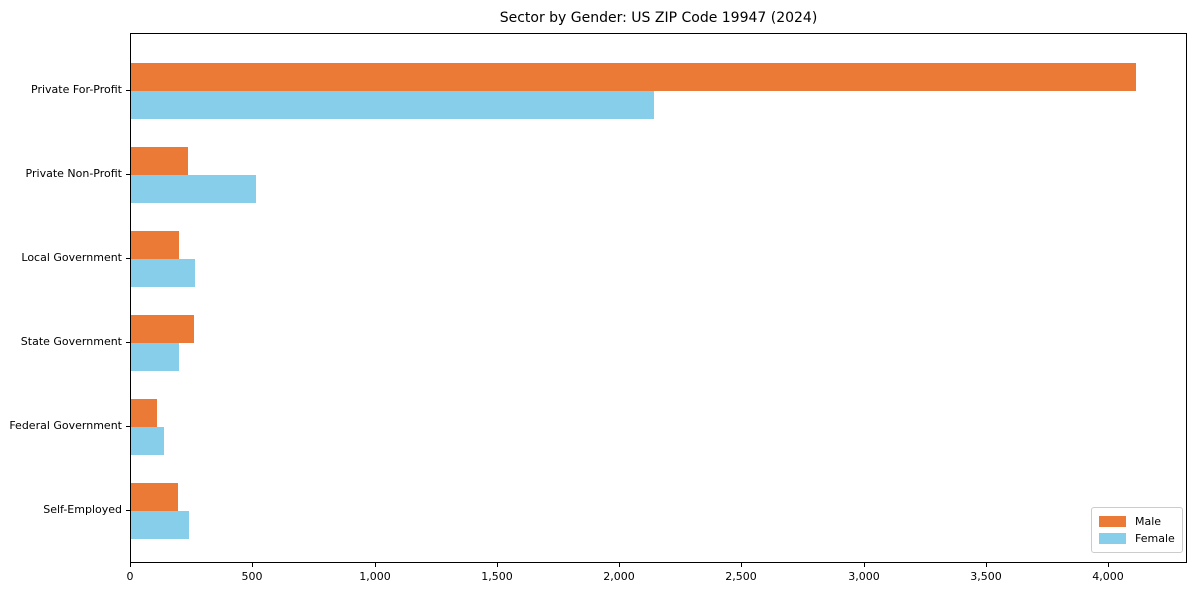 The width and height of the screenshot is (1200, 600). I want to click on ytick-label-state-government: State Government, so click(71, 341).